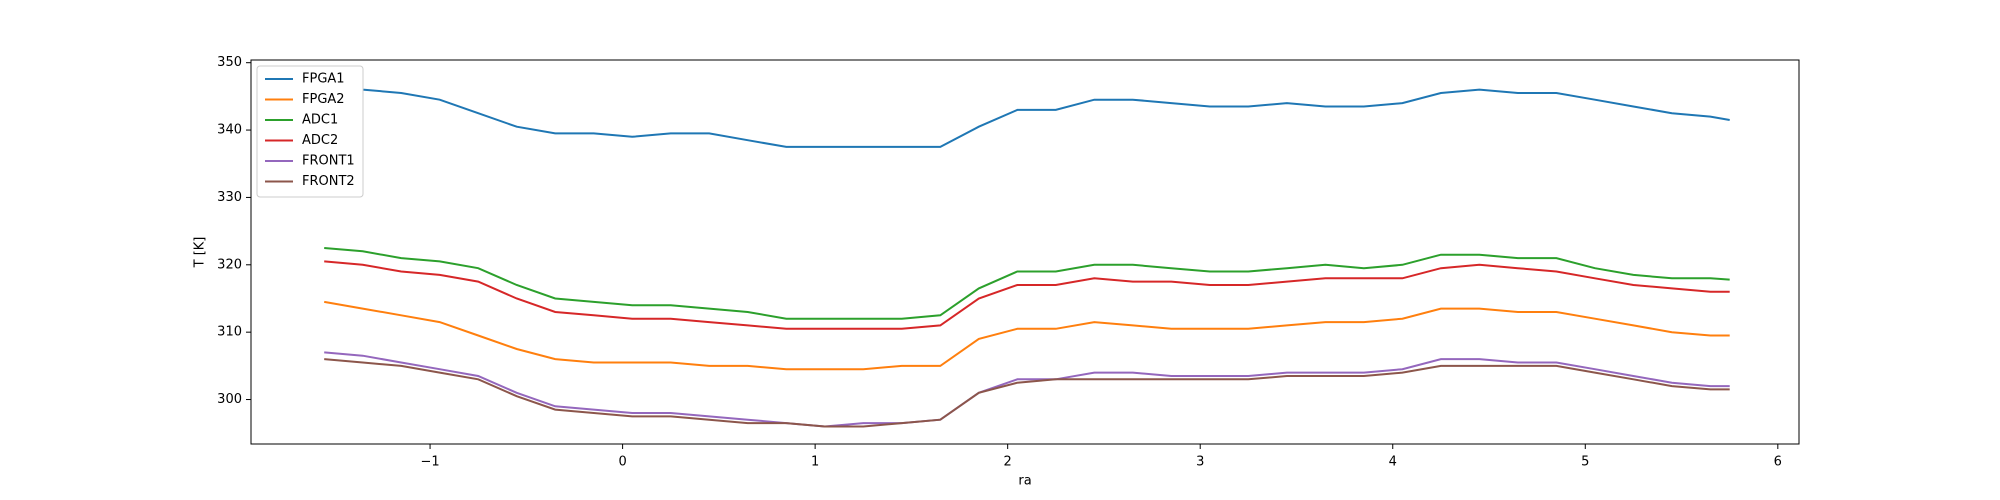 The width and height of the screenshot is (2000, 500). I want to click on y-tick-label: 320, so click(229, 264).